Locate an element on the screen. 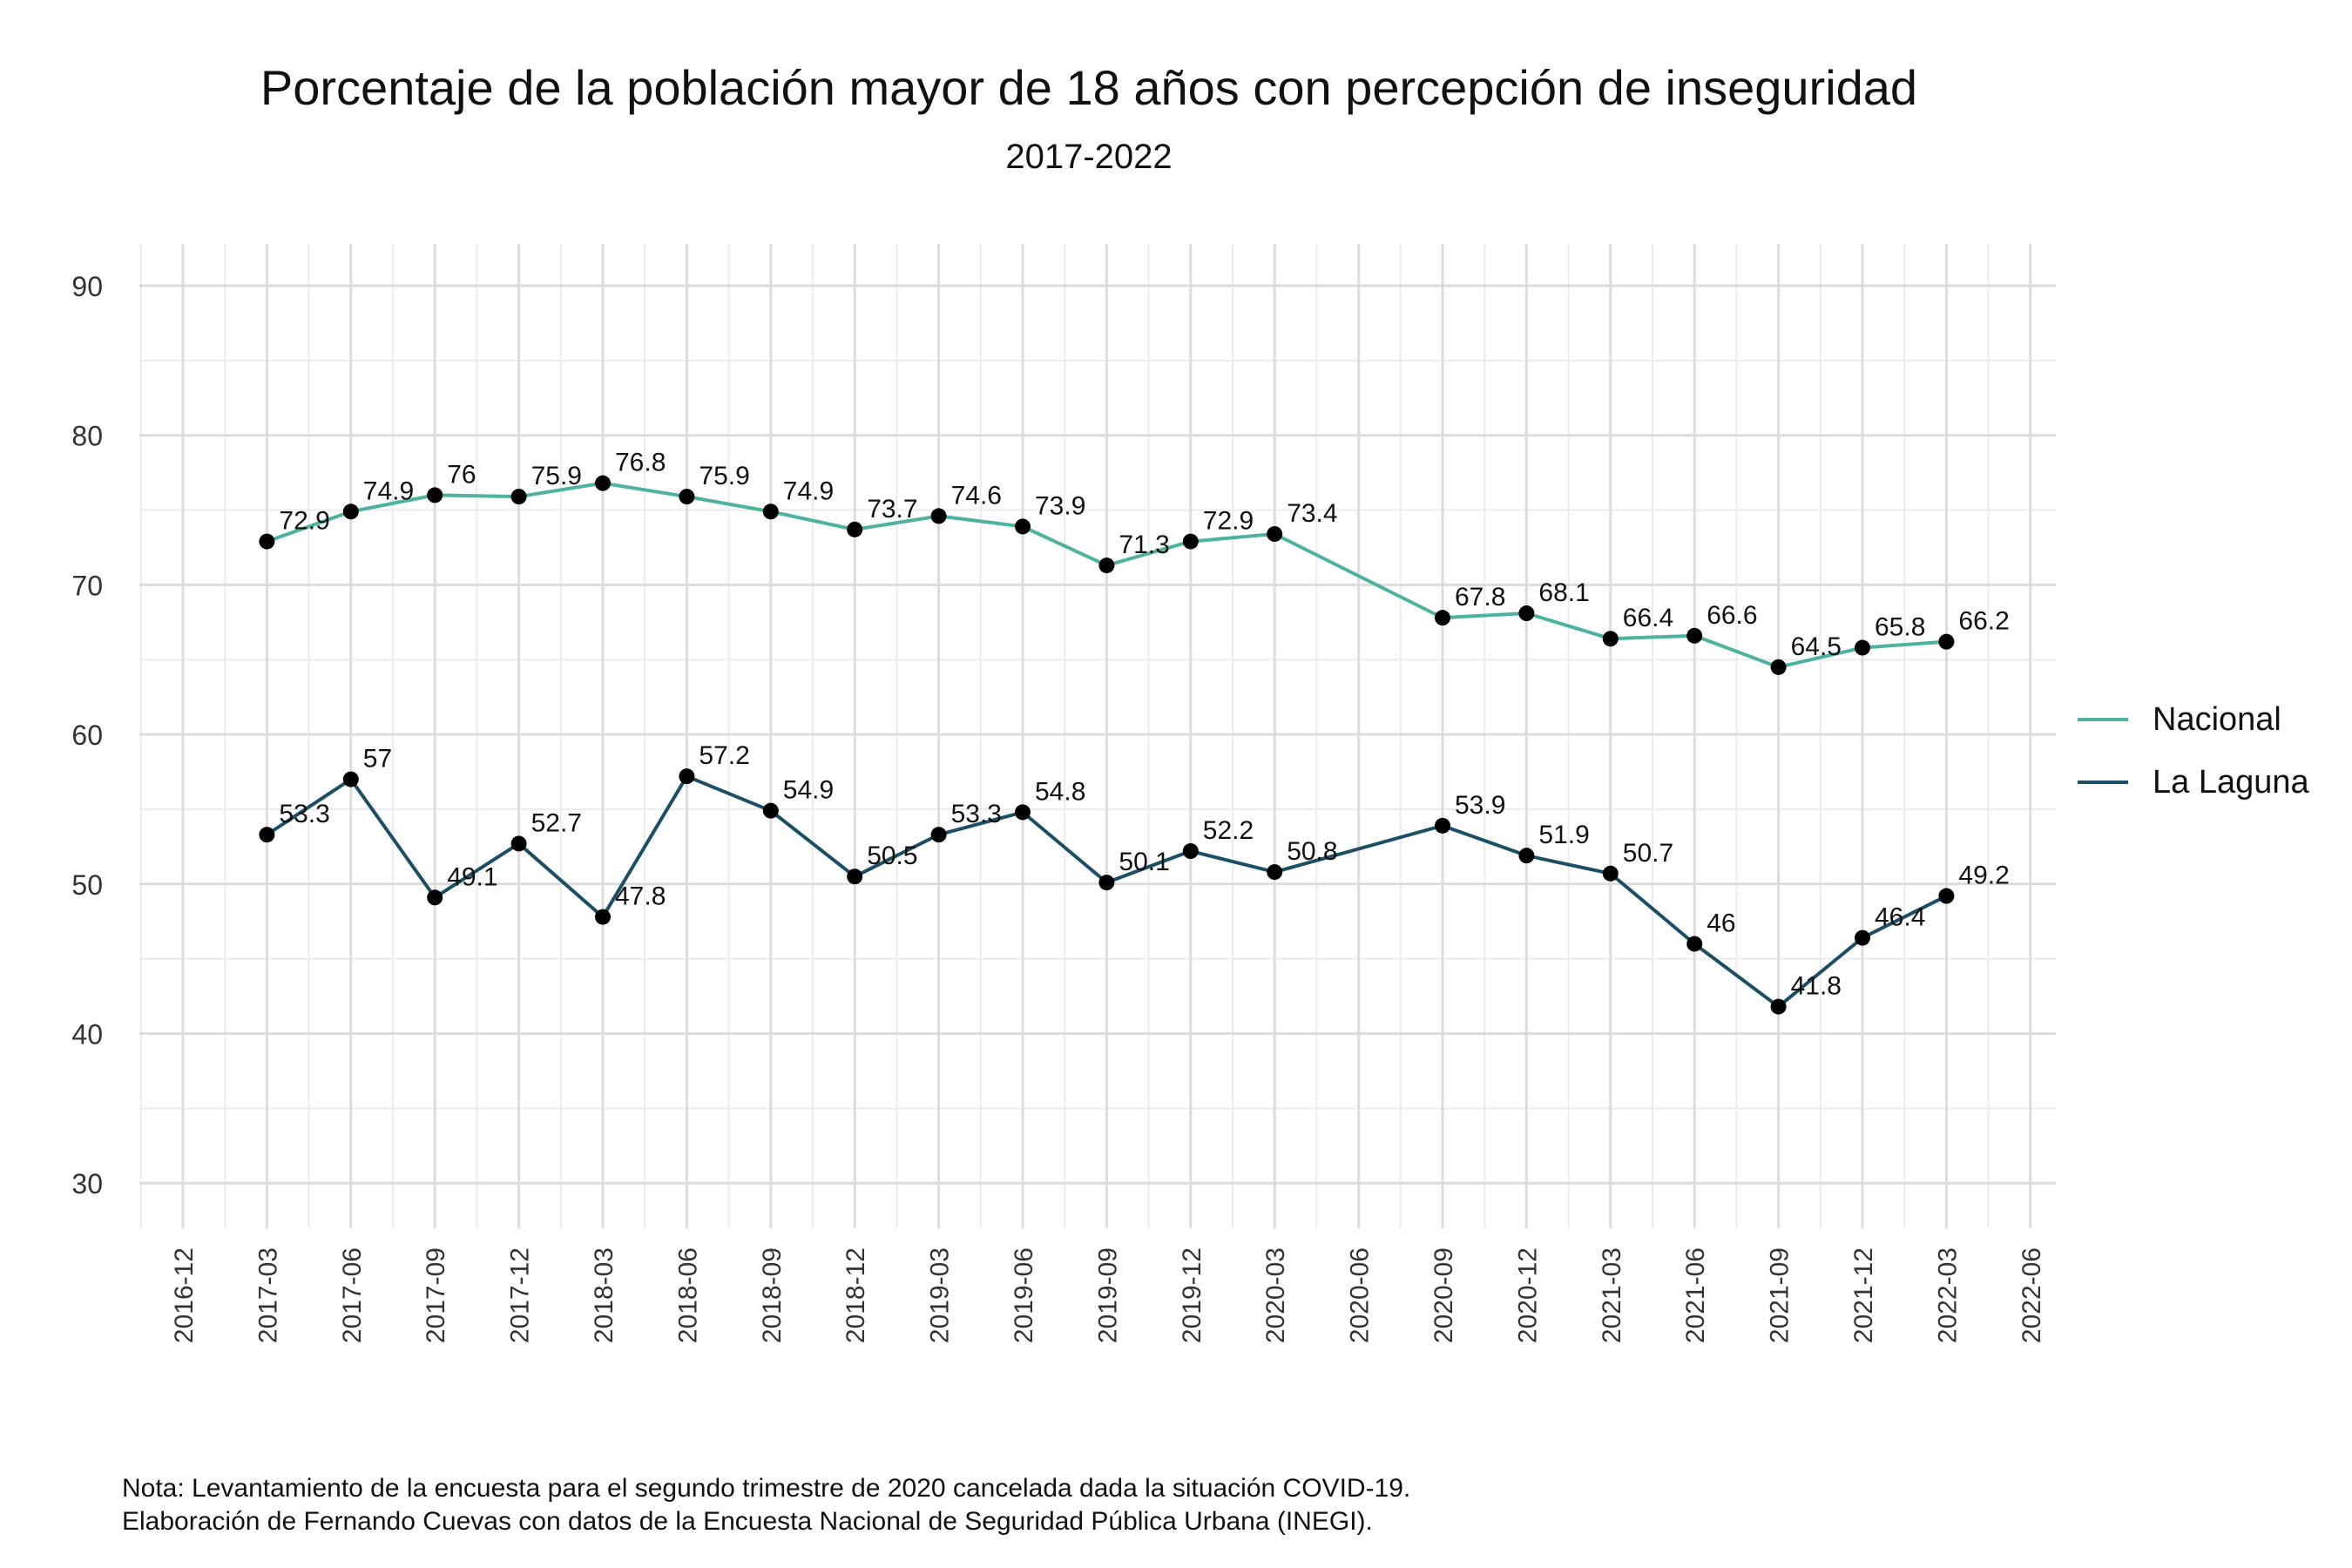 Image resolution: width=2352 pixels, height=1568 pixels. data-label: 74.9 is located at coordinates (388, 490).